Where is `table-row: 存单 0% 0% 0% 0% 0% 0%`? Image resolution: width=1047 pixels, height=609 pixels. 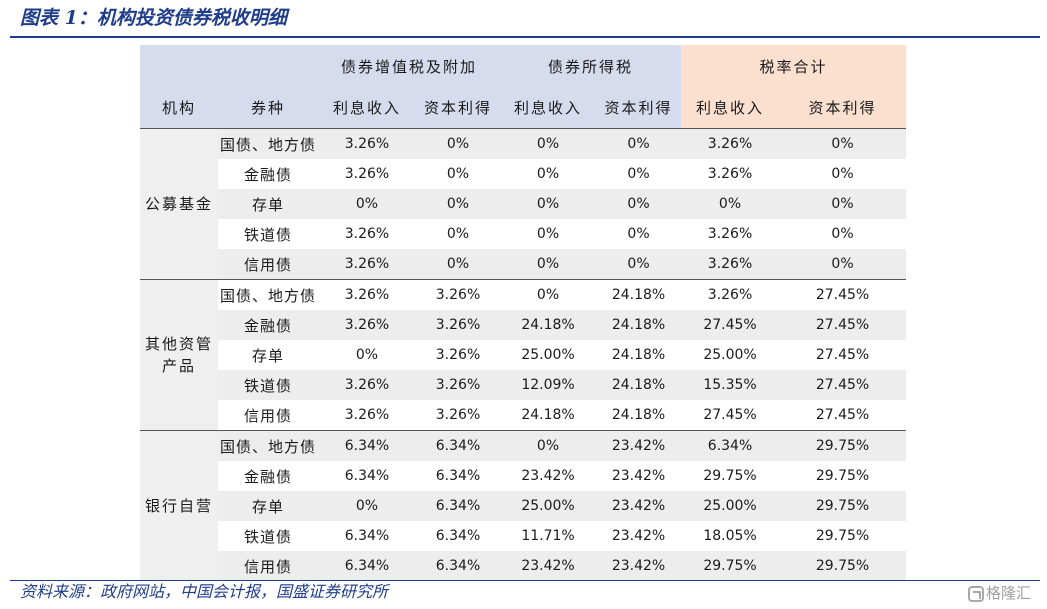 table-row: 存单 0% 0% 0% 0% 0% 0% is located at coordinates (523, 204).